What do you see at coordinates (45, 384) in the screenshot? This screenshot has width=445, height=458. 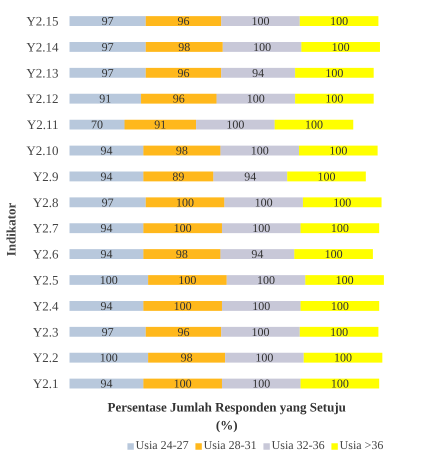 I see `y-tick-label: Y2.1` at bounding box center [45, 384].